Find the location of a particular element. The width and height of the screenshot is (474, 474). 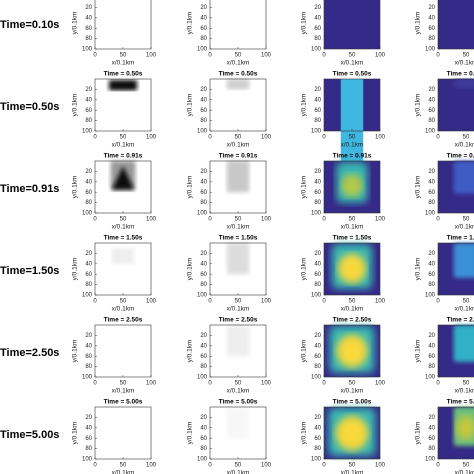

blob is located at coordinates (123, 256).